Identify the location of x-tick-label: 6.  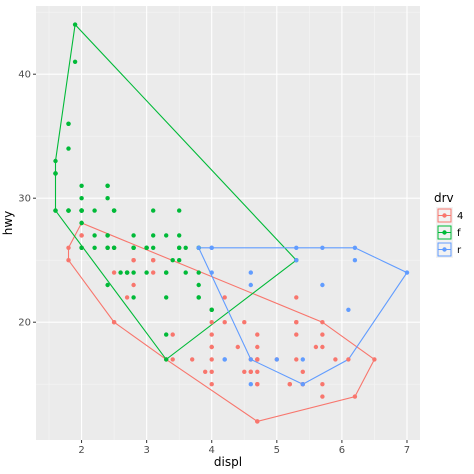
(342, 450).